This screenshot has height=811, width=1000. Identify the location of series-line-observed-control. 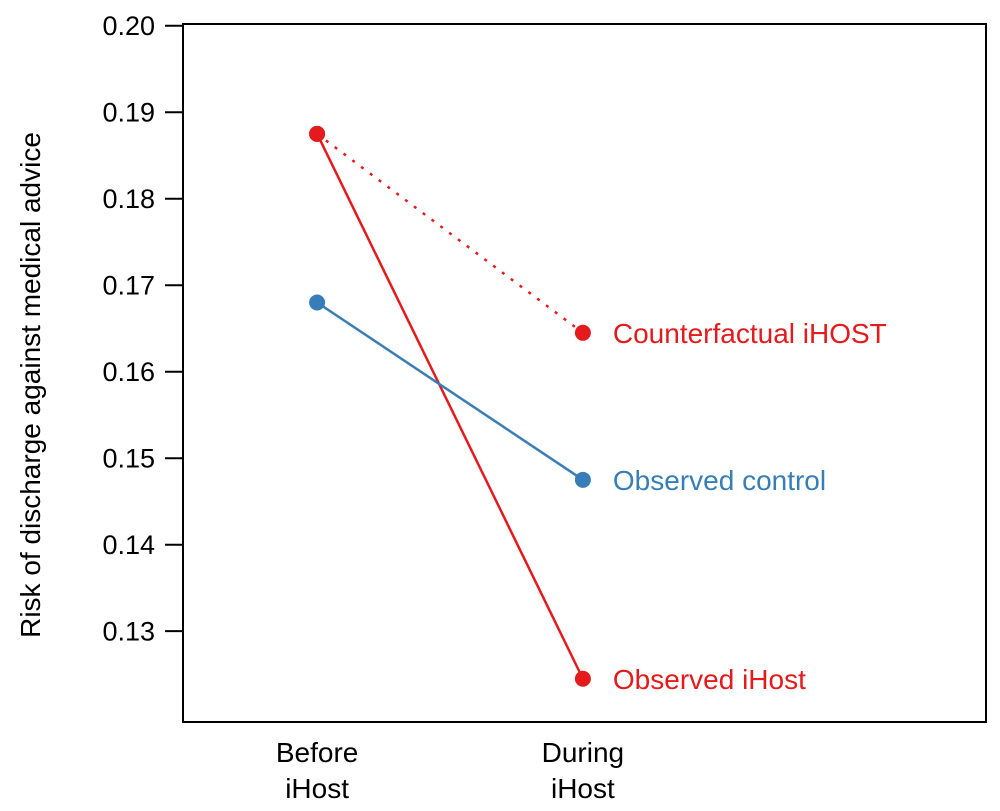
(450, 391).